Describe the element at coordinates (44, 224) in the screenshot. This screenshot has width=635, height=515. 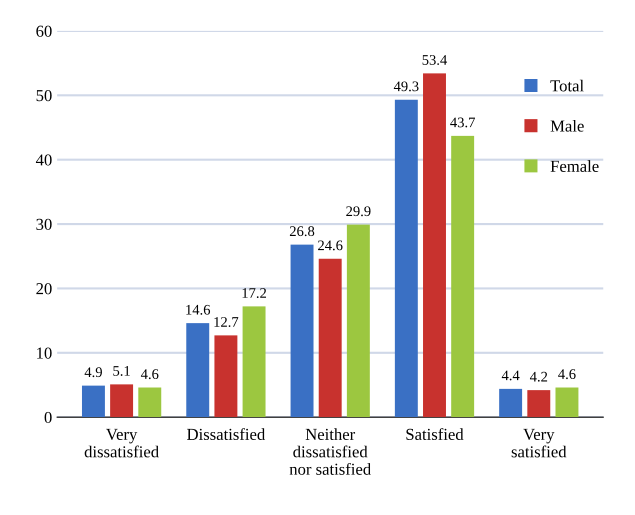
I see `y-tick-label: 30` at that location.